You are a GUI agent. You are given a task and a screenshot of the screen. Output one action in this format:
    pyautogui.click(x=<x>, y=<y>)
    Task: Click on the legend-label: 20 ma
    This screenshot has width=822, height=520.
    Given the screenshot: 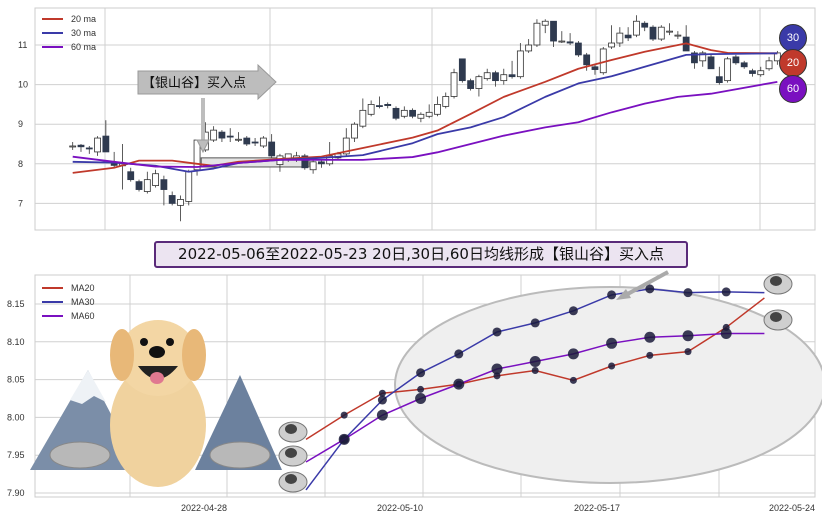 What is the action you would take?
    pyautogui.click(x=83, y=19)
    